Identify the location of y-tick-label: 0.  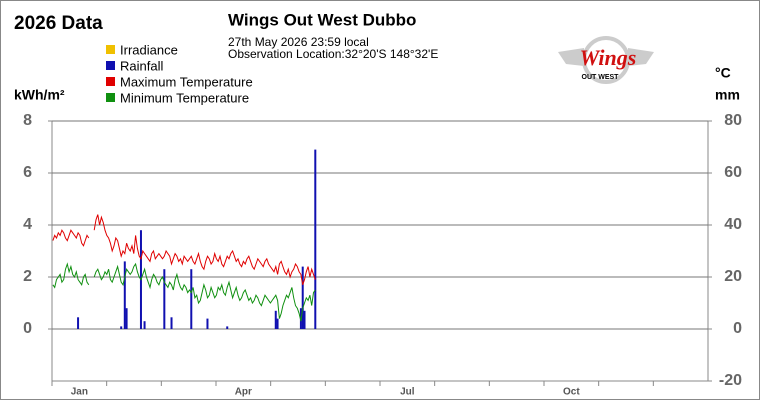
(27, 328).